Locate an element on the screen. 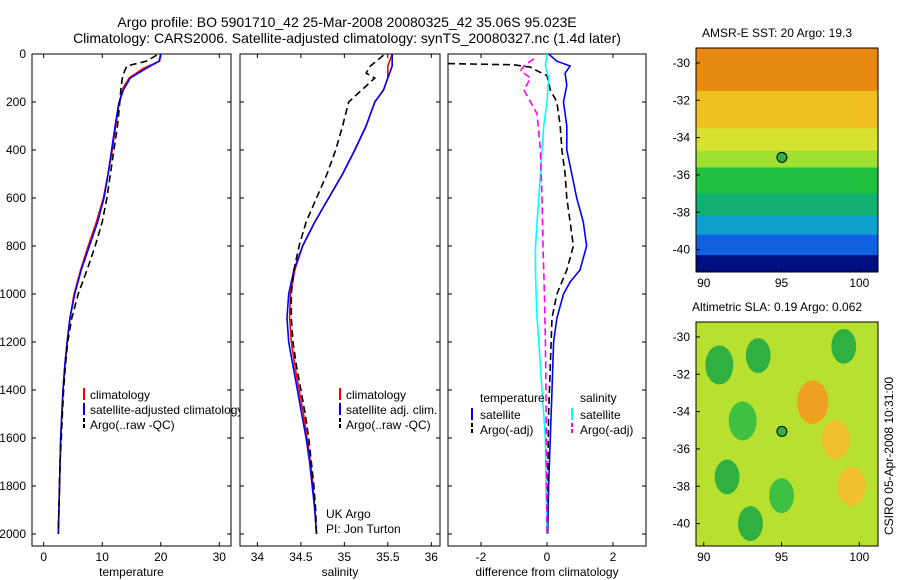 This screenshot has height=580, width=900. sst_map-xtick-label: 90 is located at coordinates (704, 283).